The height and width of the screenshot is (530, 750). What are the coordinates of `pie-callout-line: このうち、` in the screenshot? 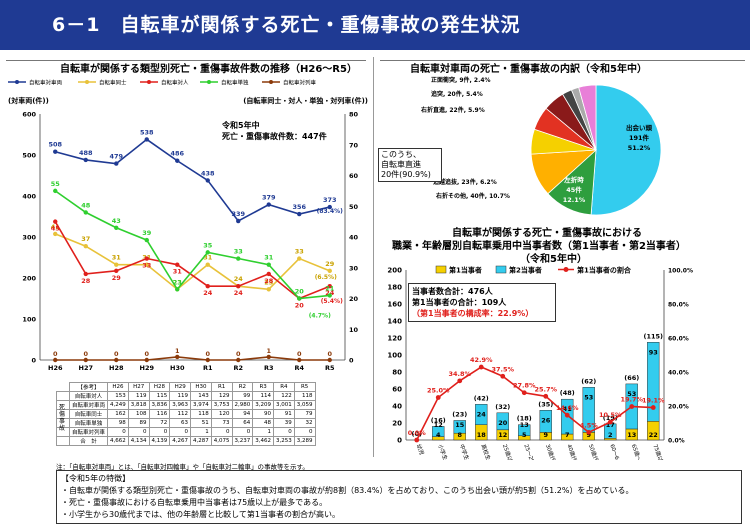 It's located at (401, 154).